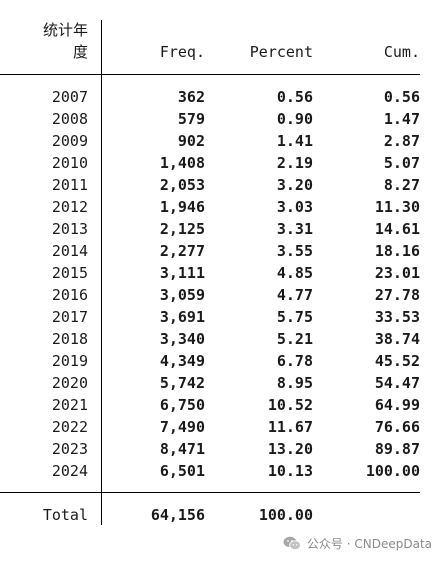 The image size is (444, 562). What do you see at coordinates (290, 449) in the screenshot?
I see `row-percent: 13.20` at bounding box center [290, 449].